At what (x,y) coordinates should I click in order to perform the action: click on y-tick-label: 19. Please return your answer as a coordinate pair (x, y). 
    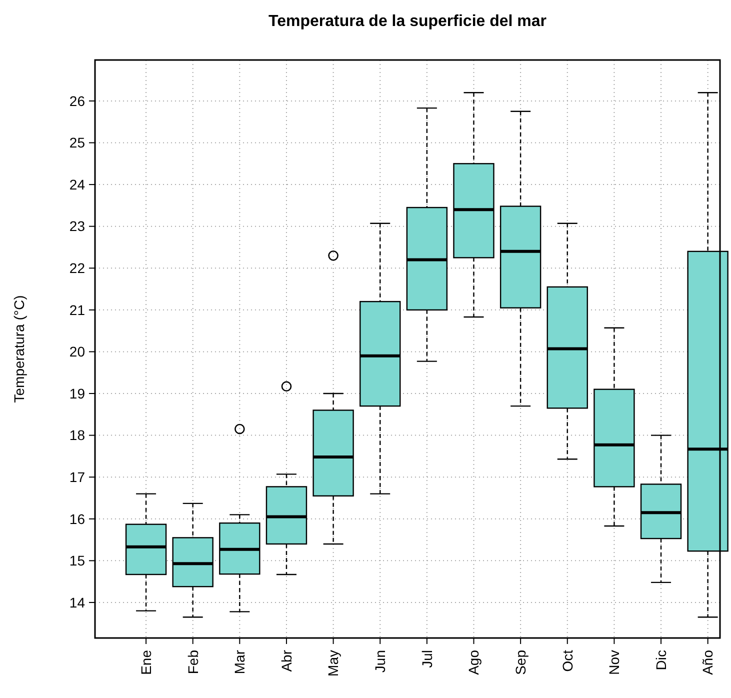
    Looking at the image, I should click on (77, 393).